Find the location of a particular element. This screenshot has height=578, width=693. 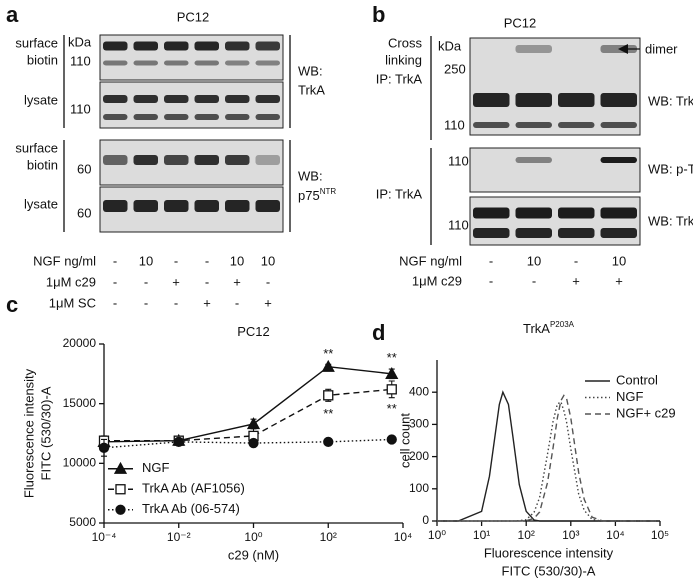

x-tick-label: 10³ is located at coordinates (570, 535).